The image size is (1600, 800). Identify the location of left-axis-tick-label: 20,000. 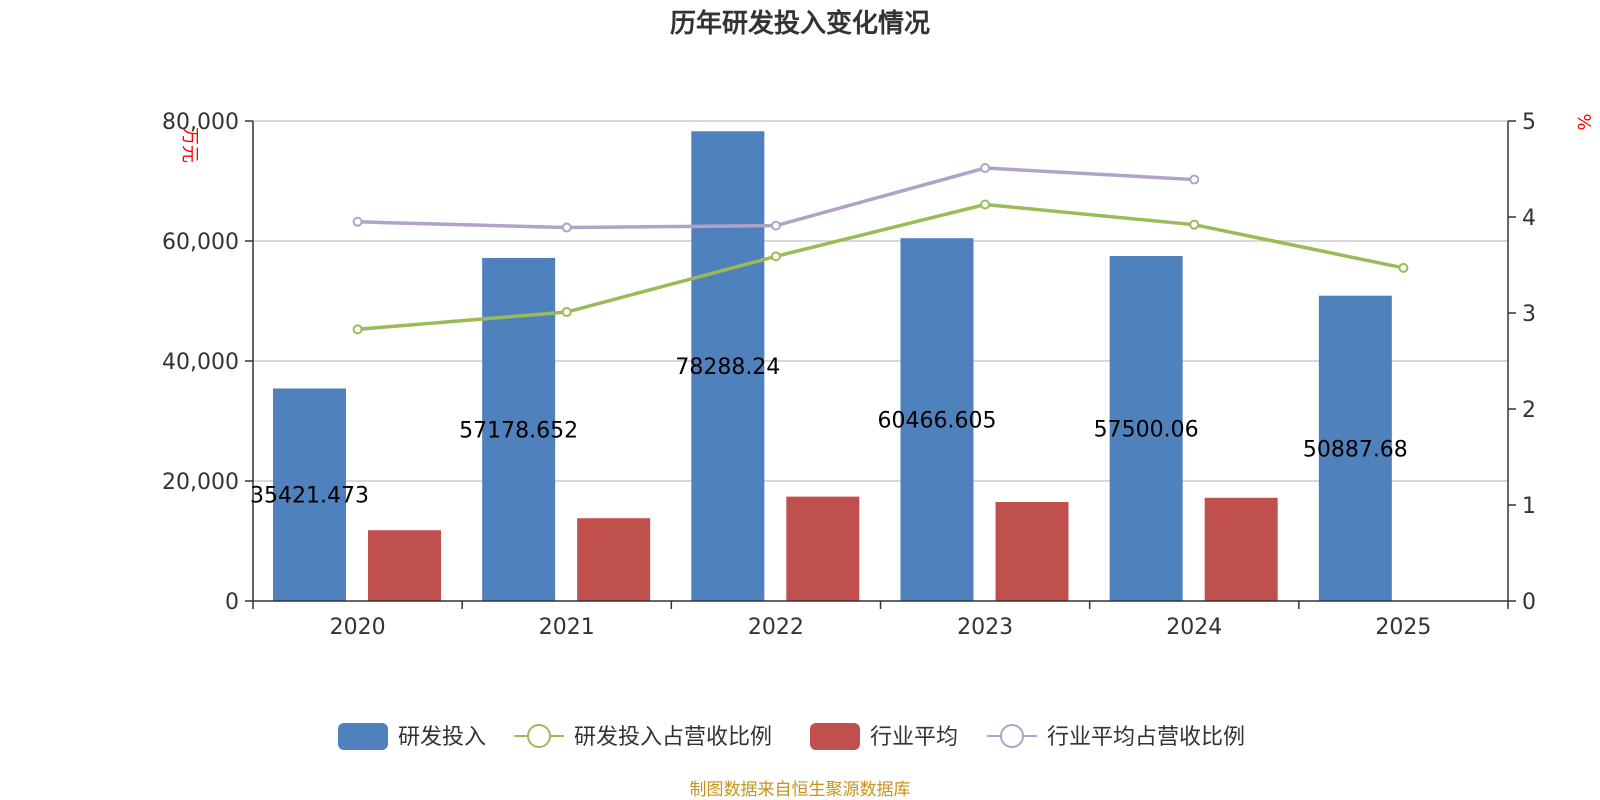
(200, 482).